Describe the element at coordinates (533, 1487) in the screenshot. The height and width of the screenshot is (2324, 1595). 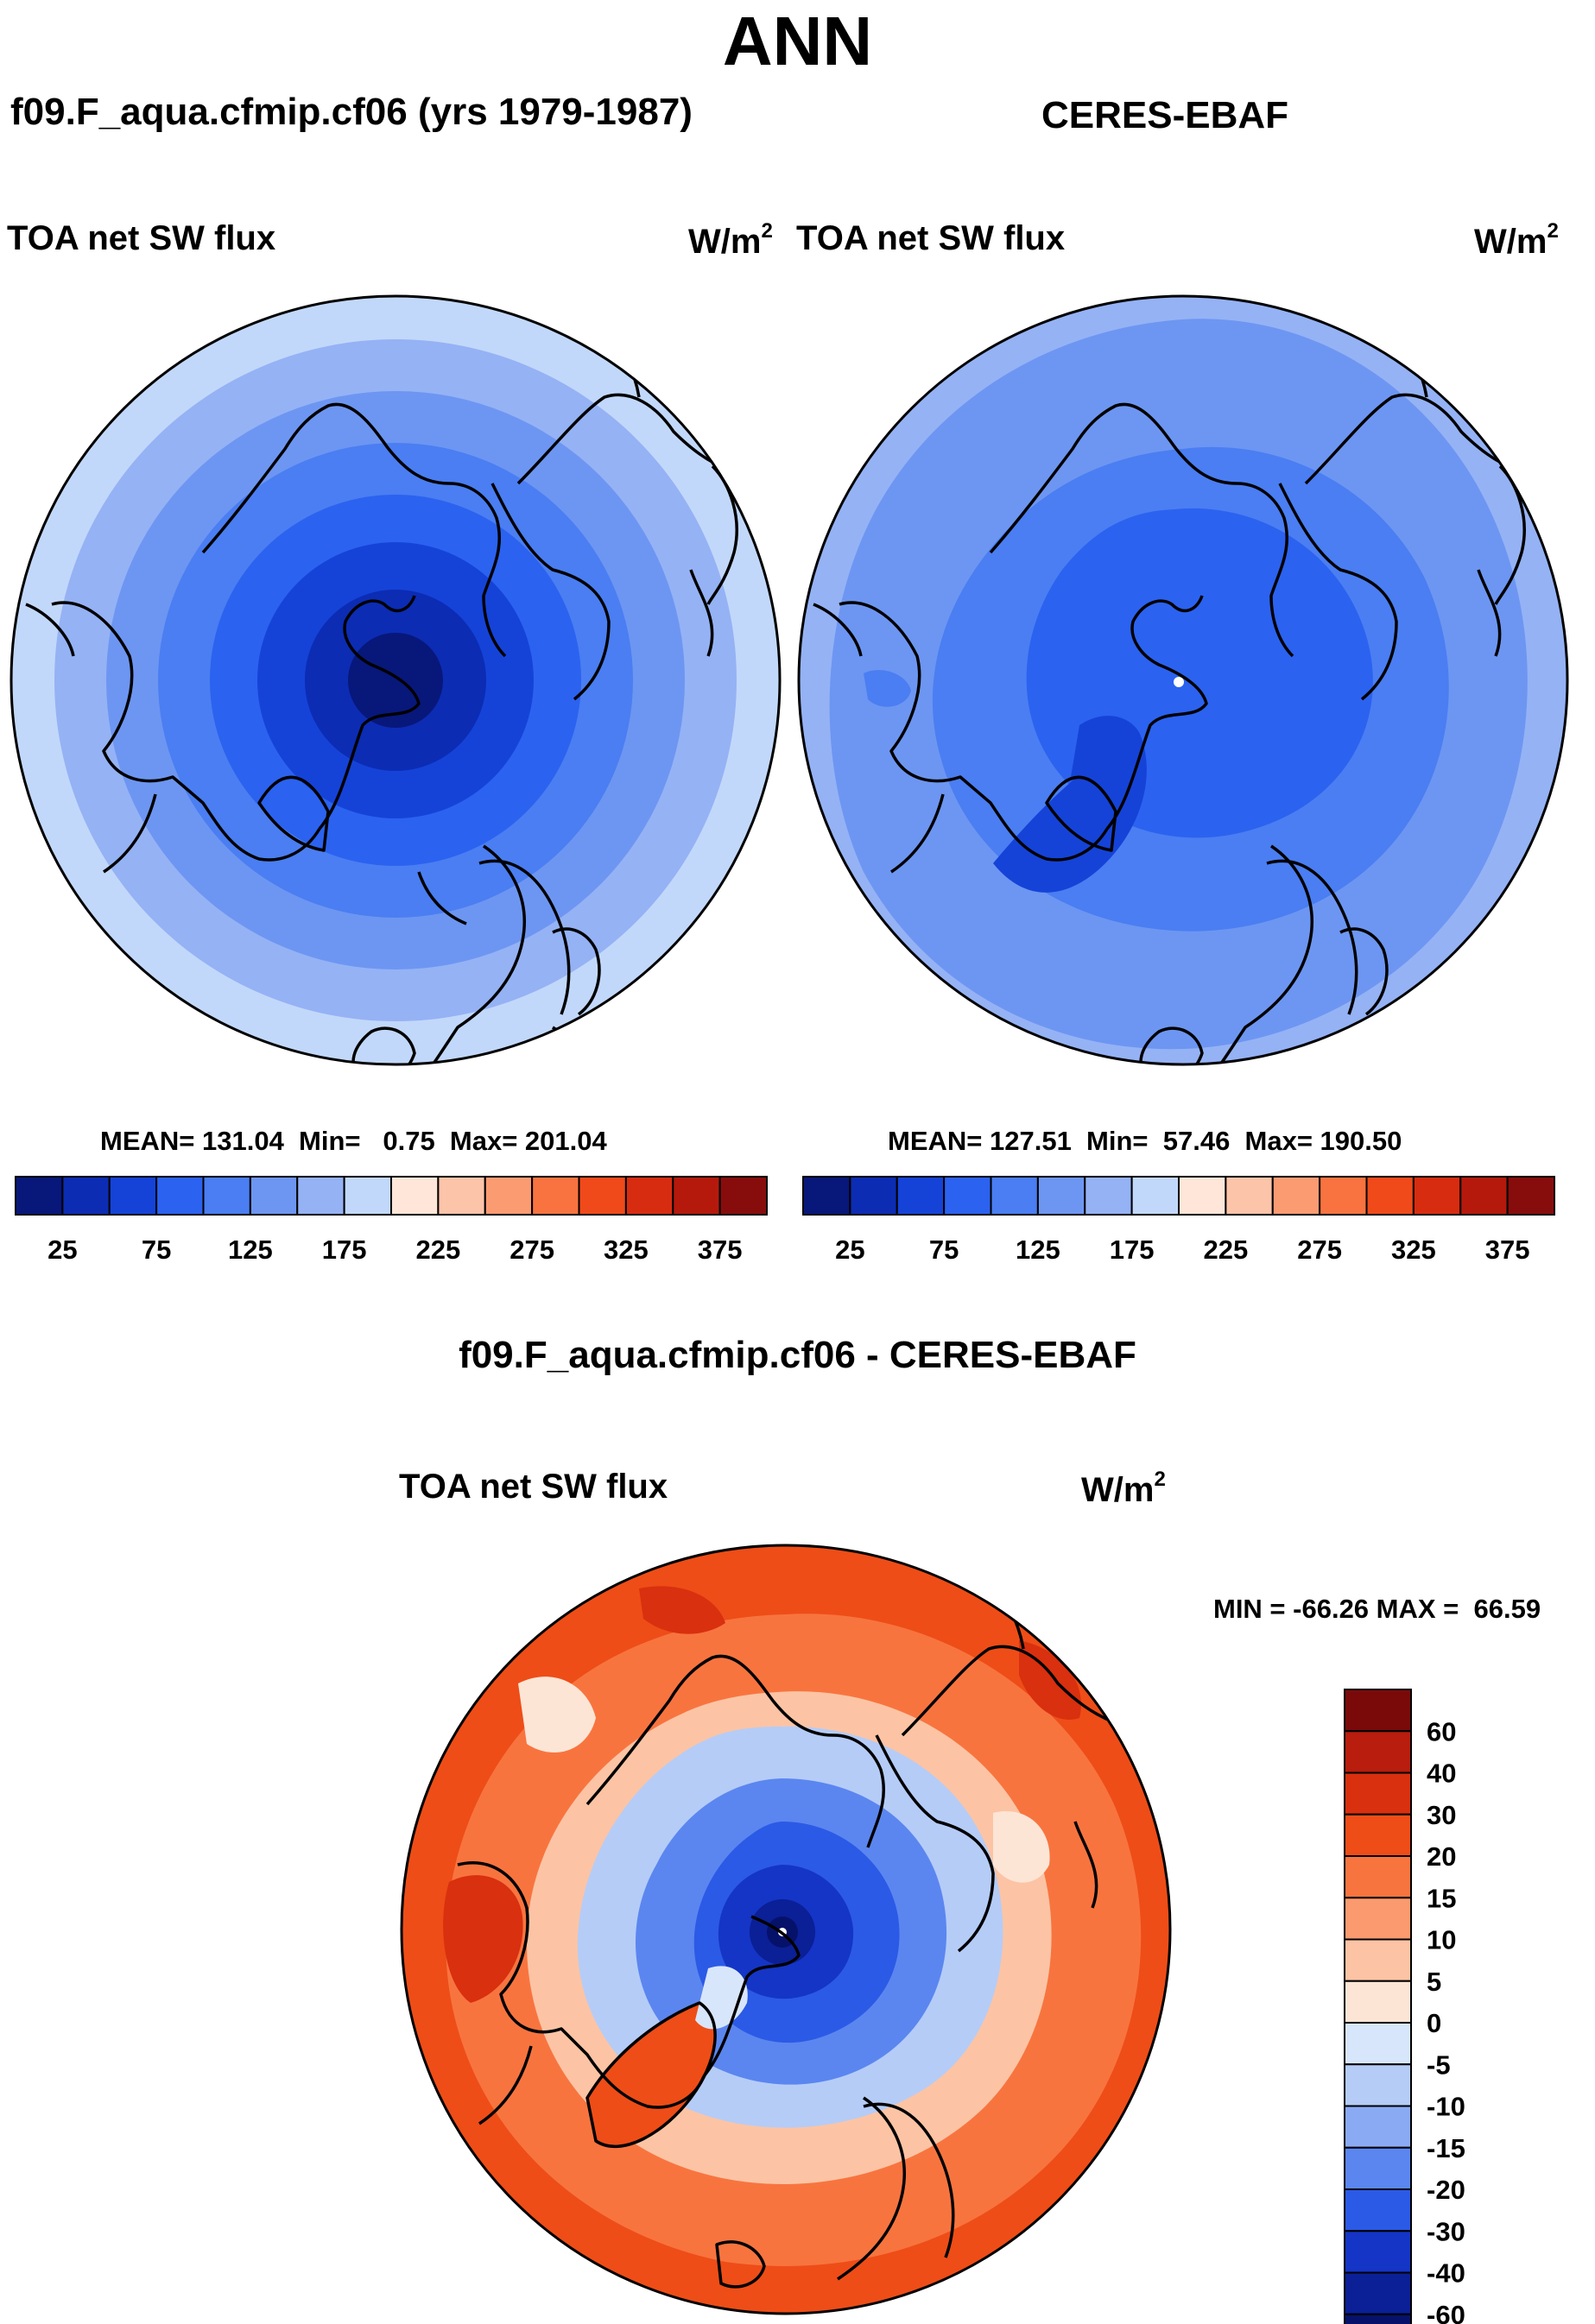
I see `difference-variable-label: TOA net SW flux` at that location.